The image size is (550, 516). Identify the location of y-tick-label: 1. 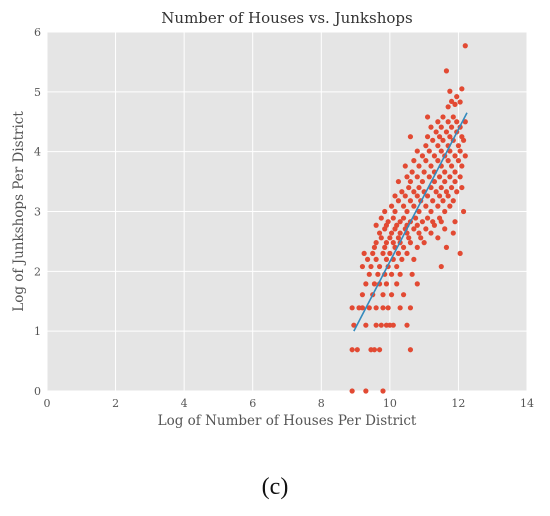
(37, 331).